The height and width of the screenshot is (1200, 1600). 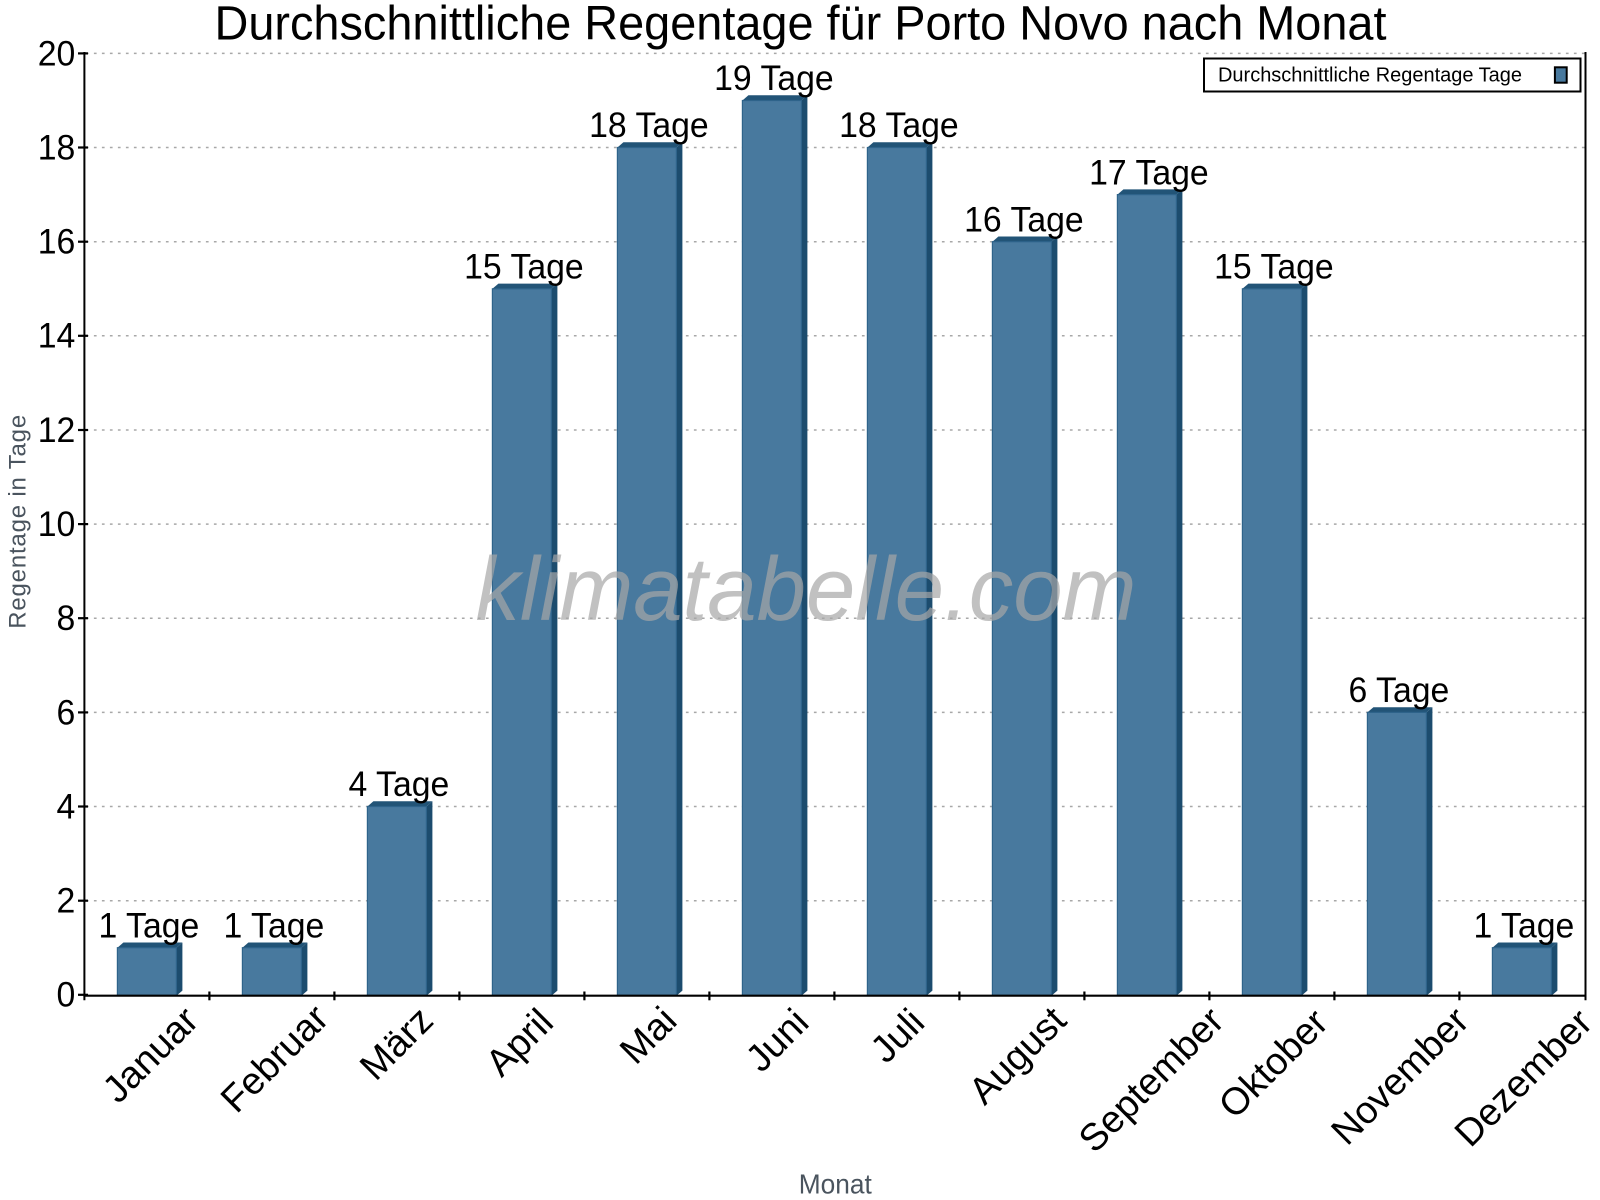 I want to click on svg-text: 19 Tage, so click(x=774, y=78).